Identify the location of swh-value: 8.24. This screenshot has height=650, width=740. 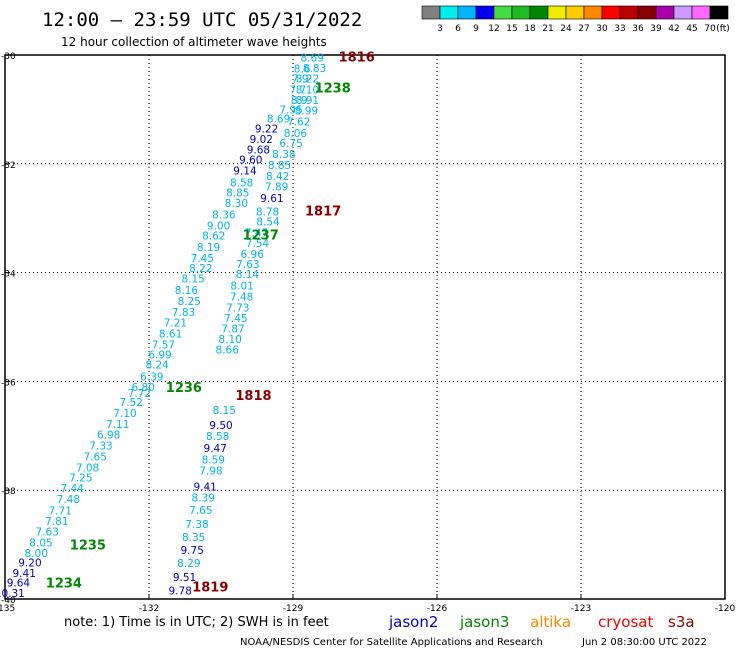
(157, 366).